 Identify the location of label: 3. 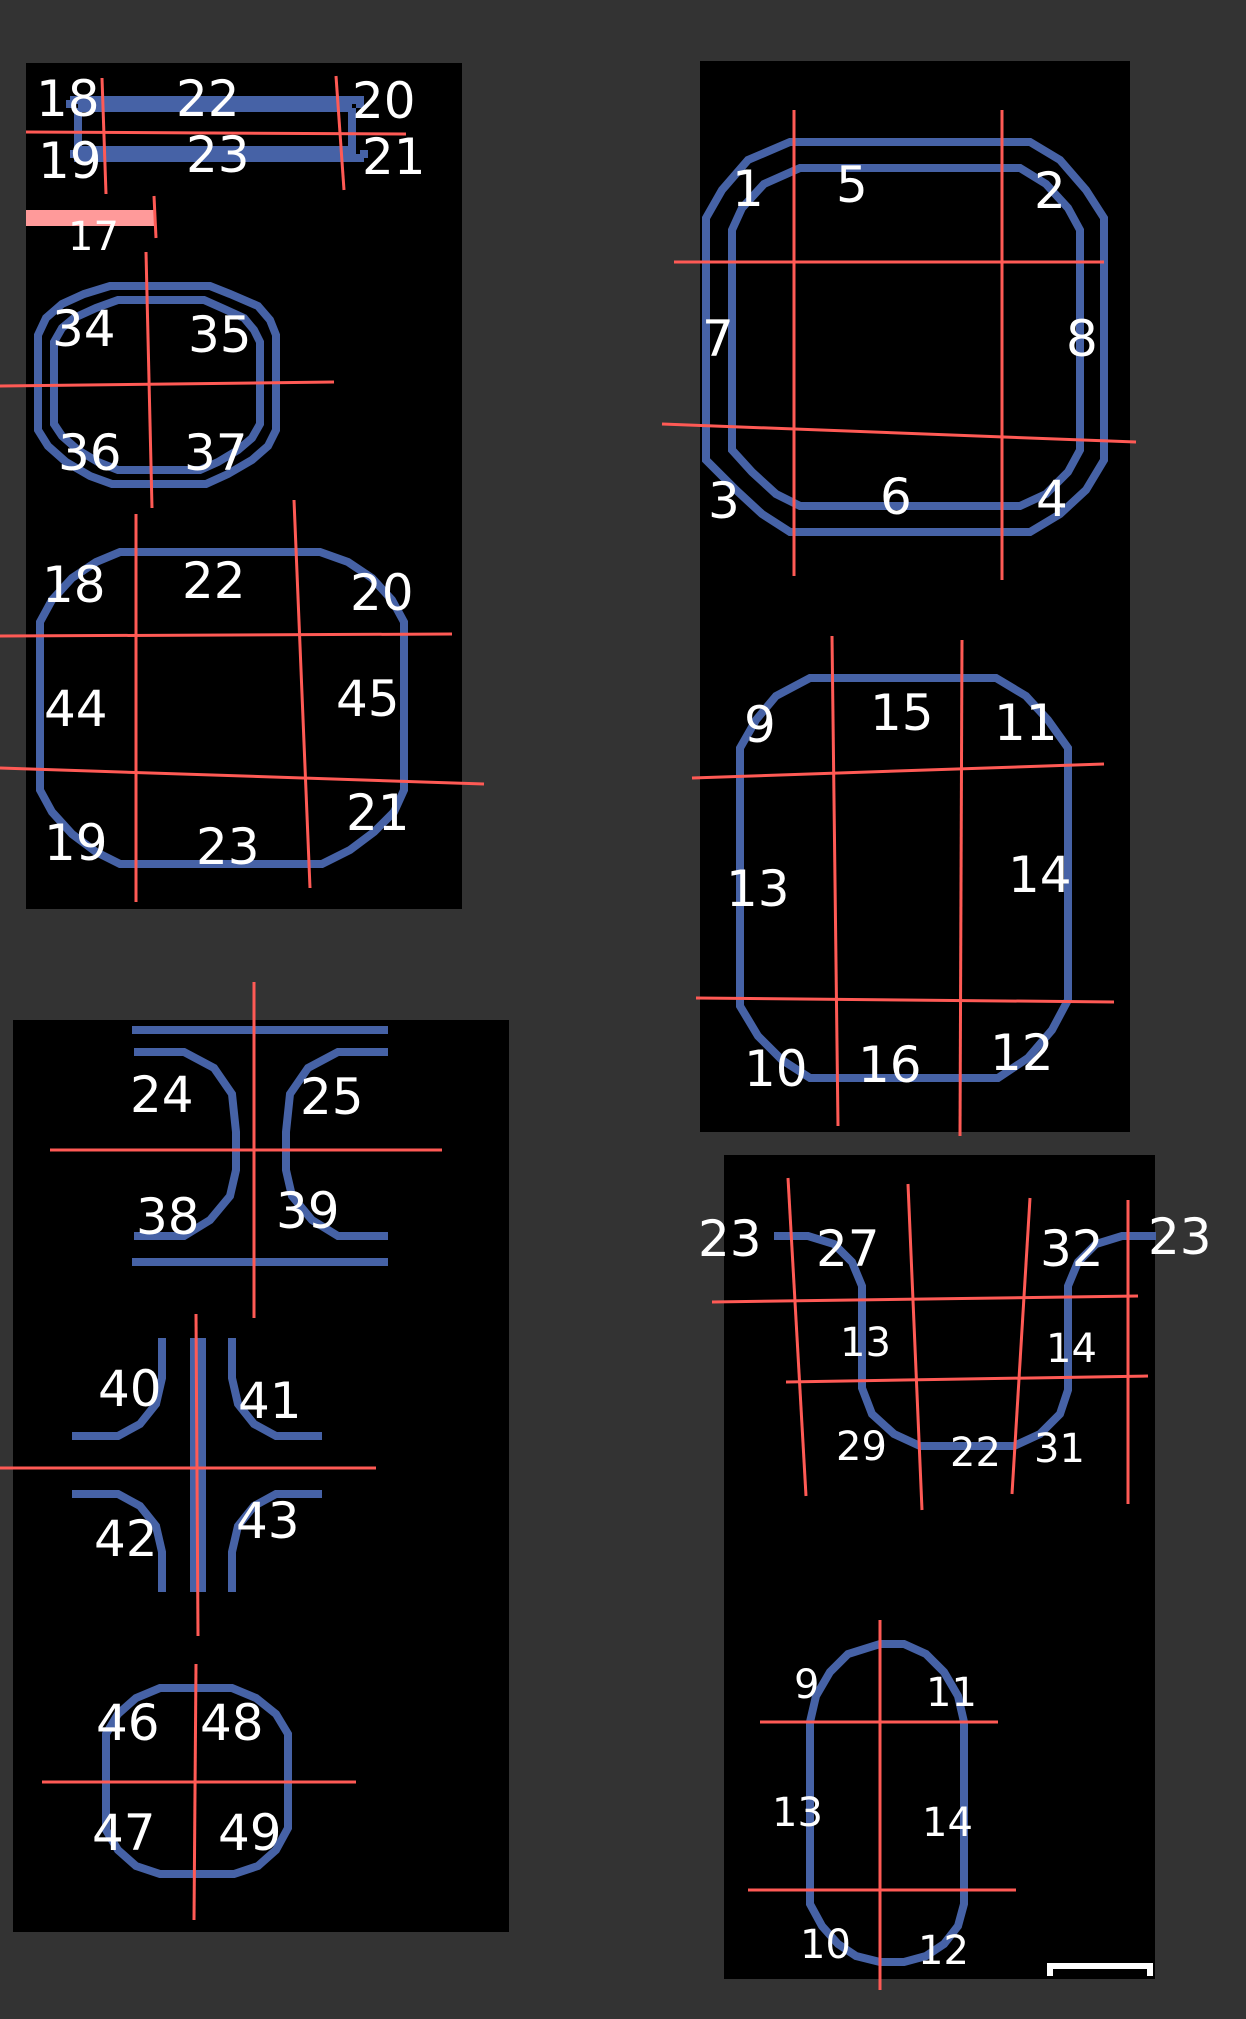
(724, 501).